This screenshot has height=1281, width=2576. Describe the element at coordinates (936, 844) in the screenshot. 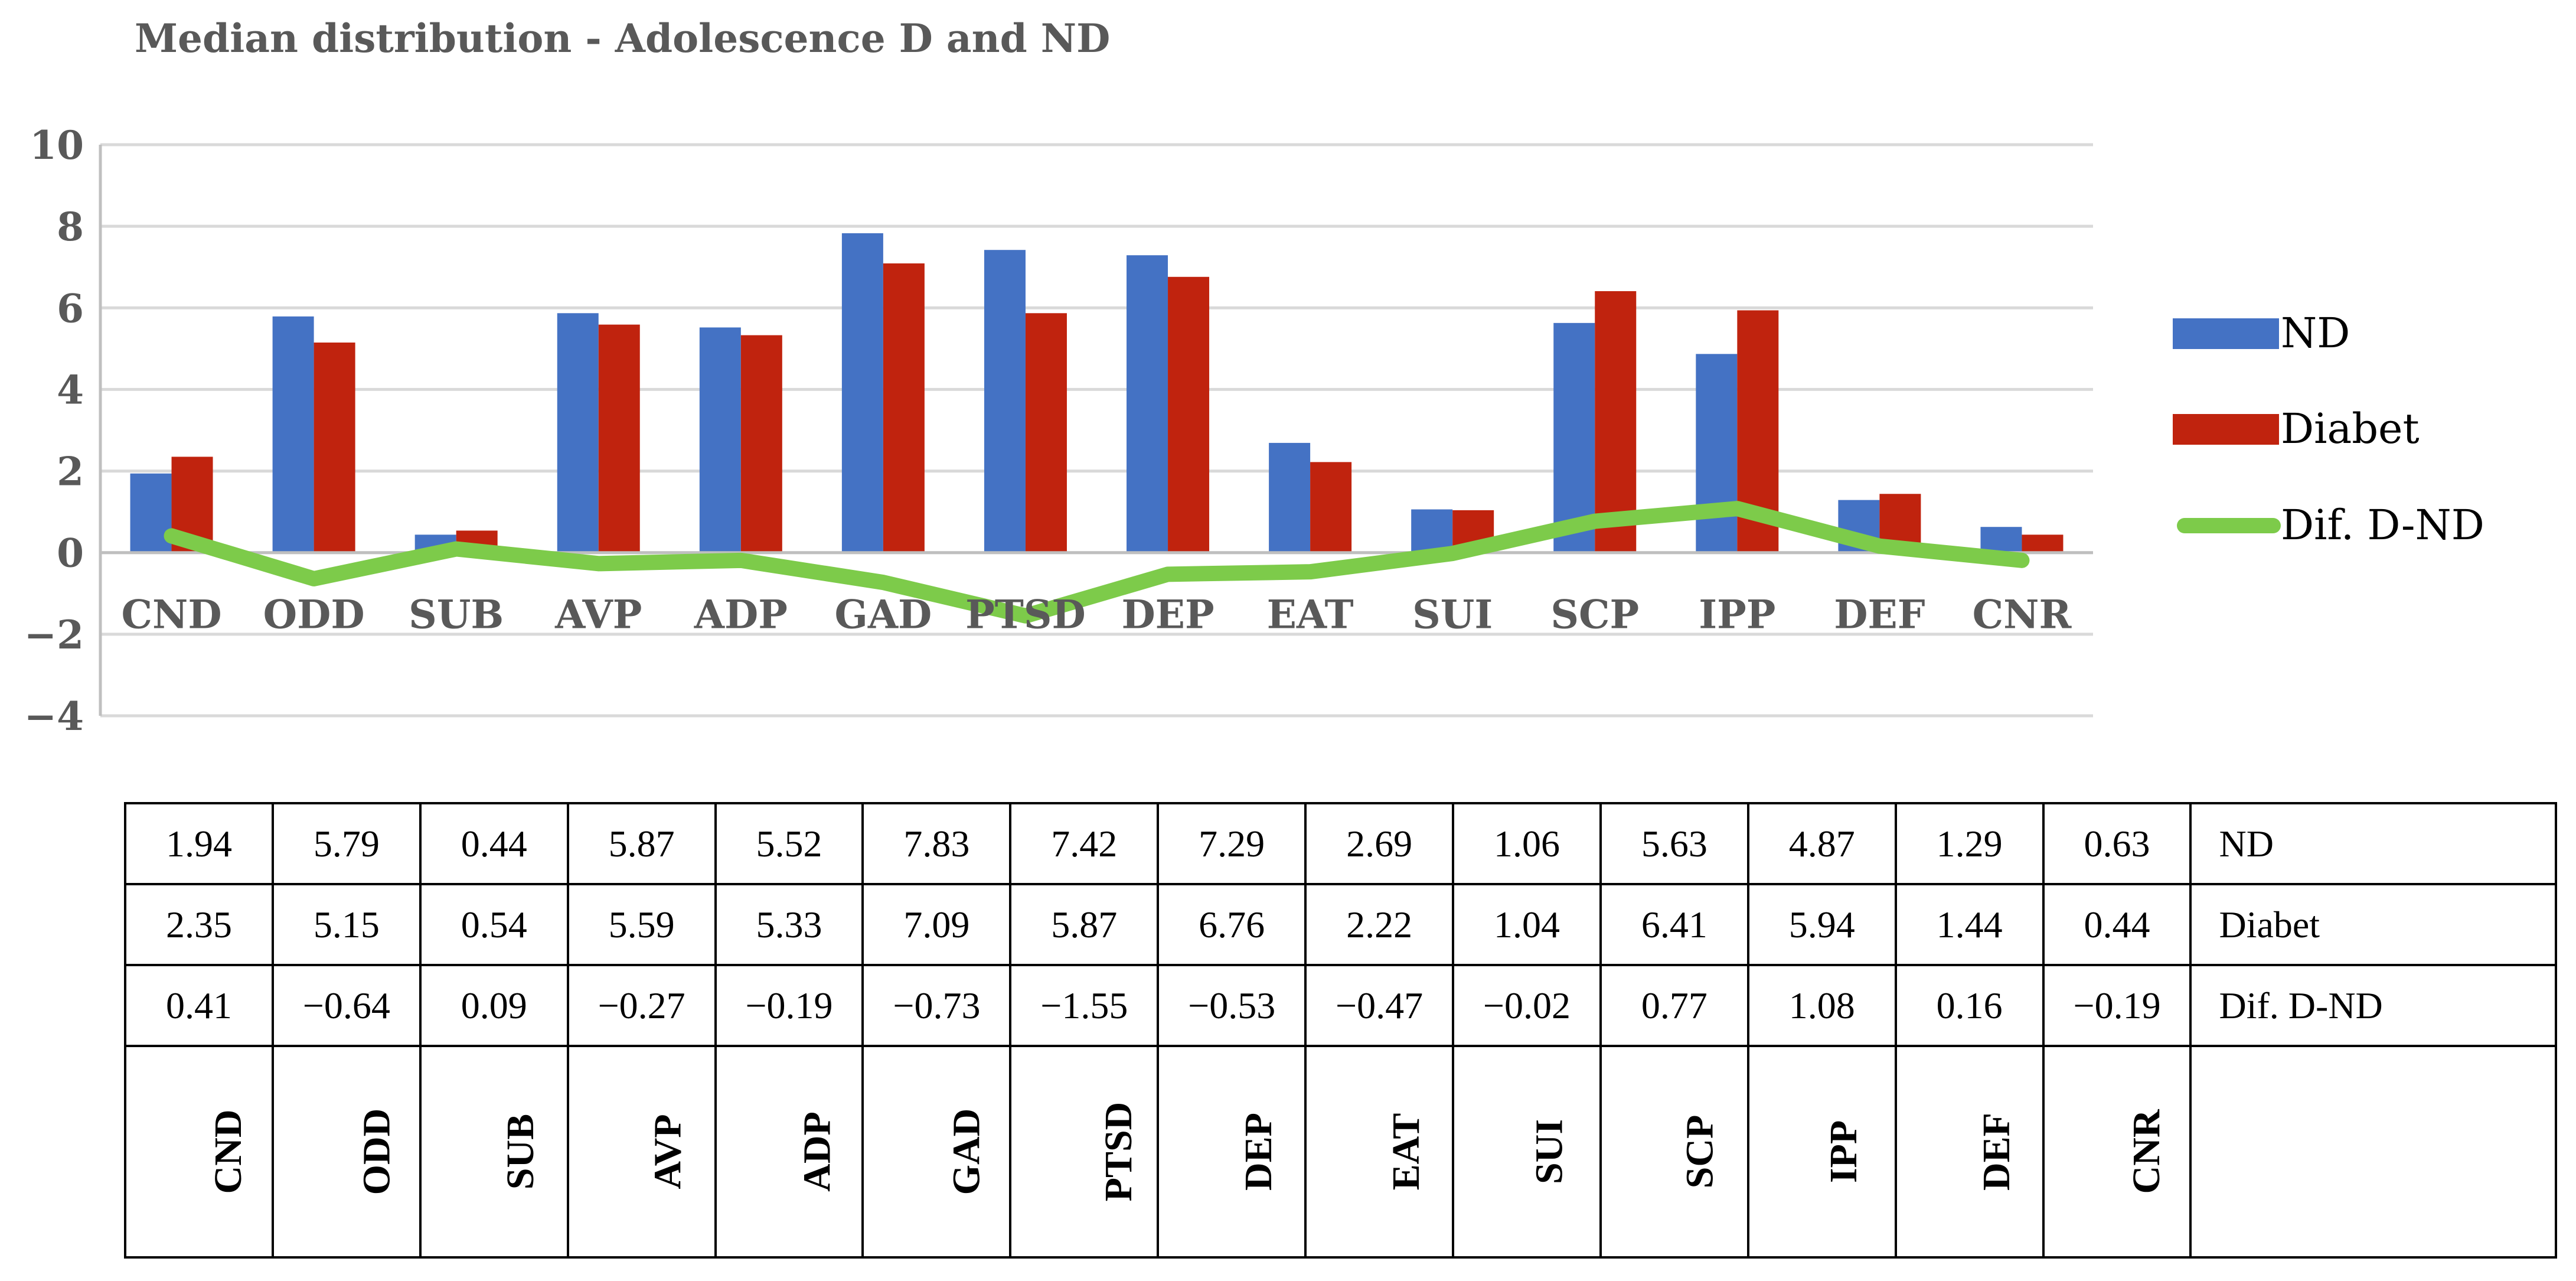

I see `table-cell: 7.83` at that location.